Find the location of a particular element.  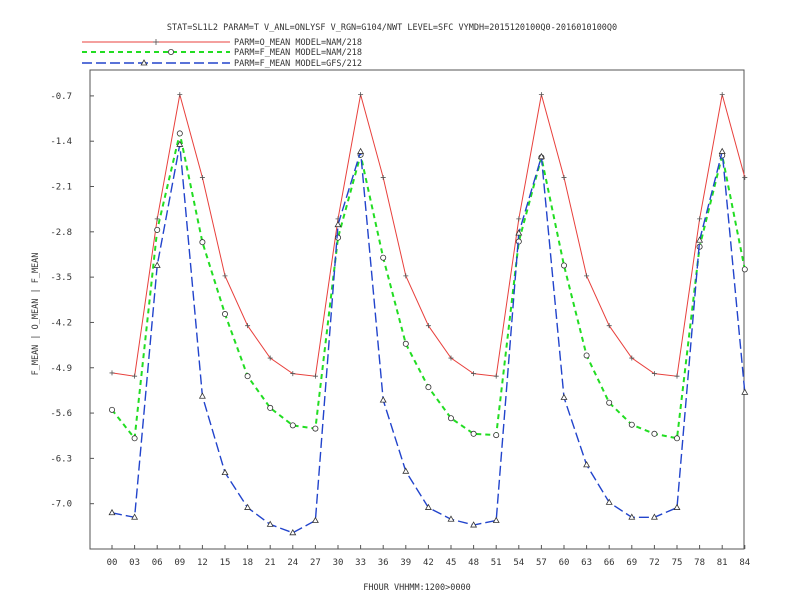

x-tick-label: 48 is located at coordinates (473, 563).